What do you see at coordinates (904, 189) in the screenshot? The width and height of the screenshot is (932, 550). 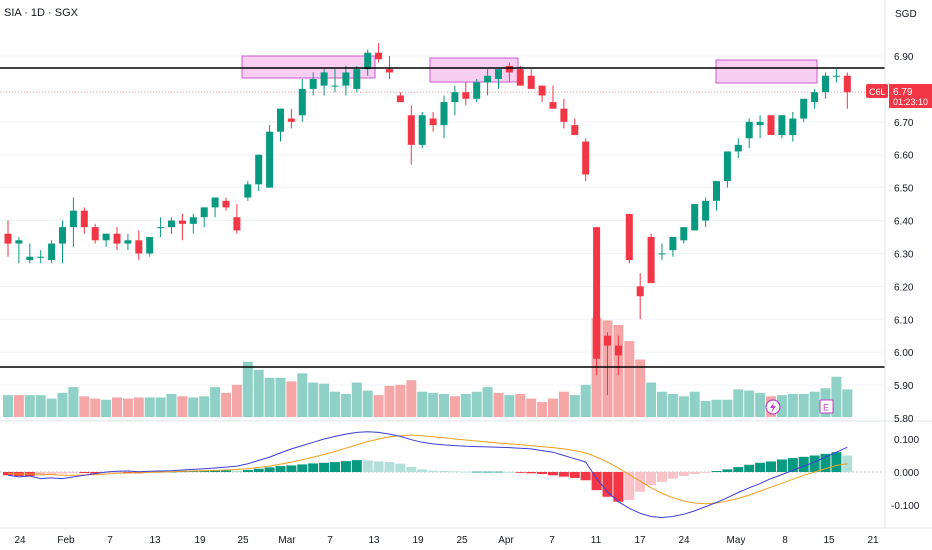 I see `price-tick-label: 6.50` at bounding box center [904, 189].